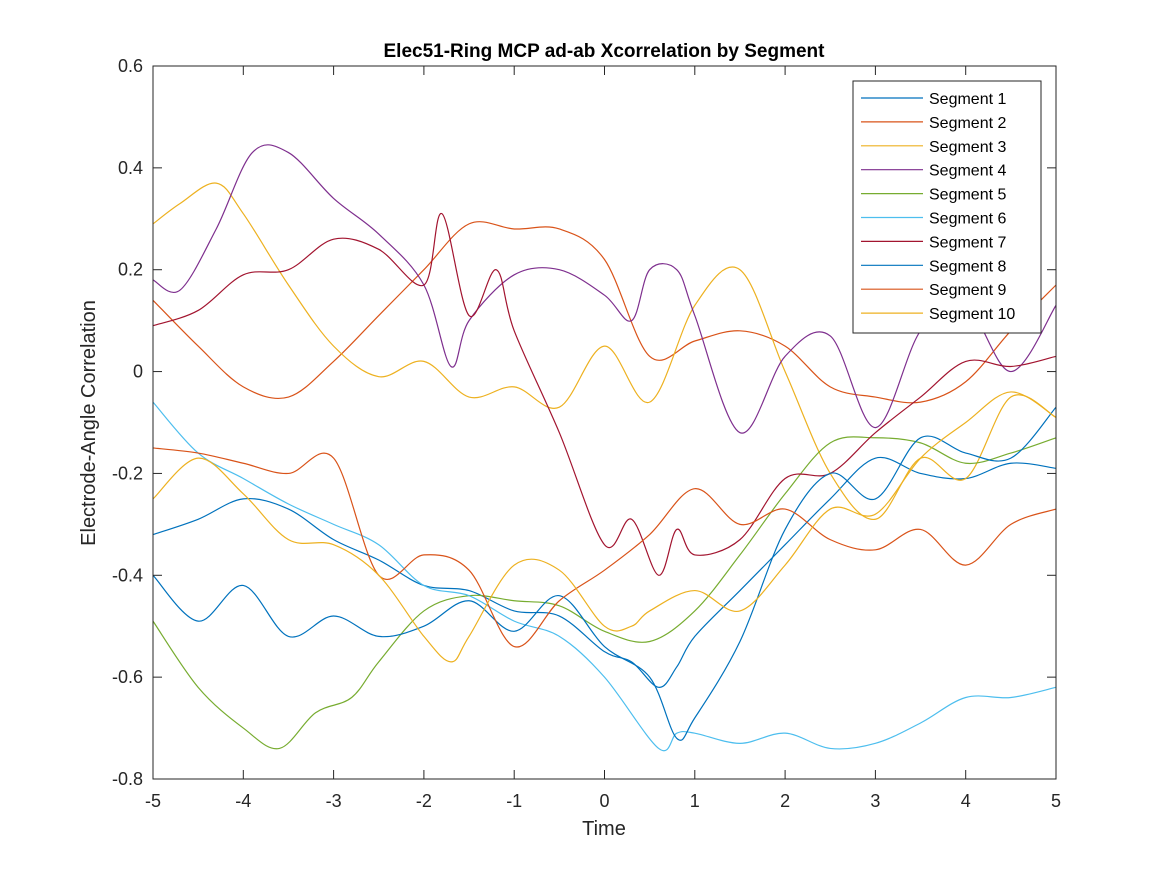 The height and width of the screenshot is (875, 1167). I want to click on legend-item-label: Segment 6, so click(967, 219).